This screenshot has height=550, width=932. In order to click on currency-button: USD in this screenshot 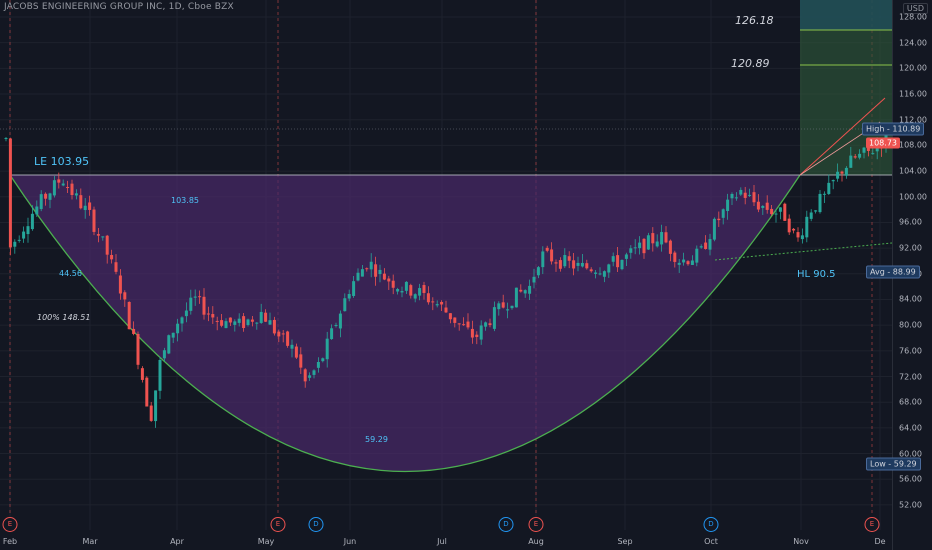, I will do `click(915, 8)`.